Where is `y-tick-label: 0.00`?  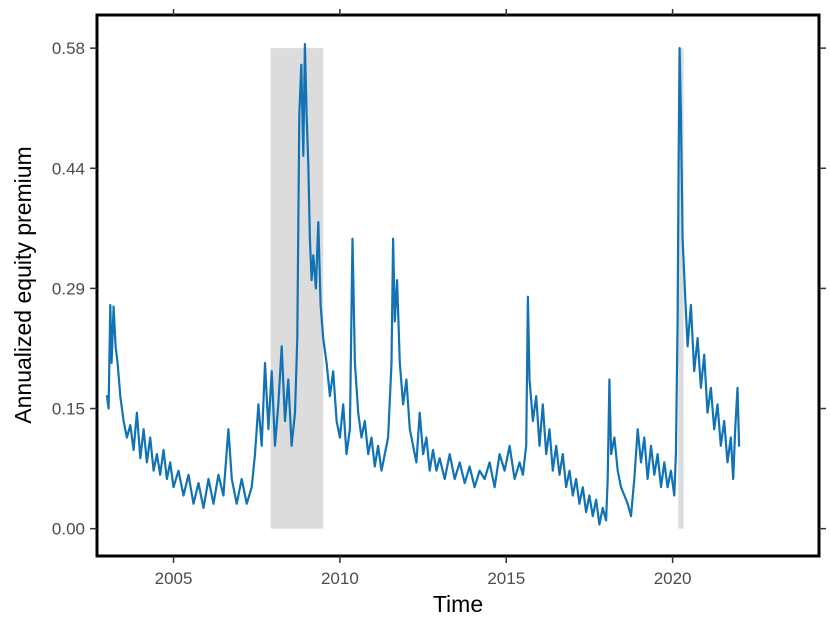
y-tick-label: 0.00 is located at coordinates (68, 529).